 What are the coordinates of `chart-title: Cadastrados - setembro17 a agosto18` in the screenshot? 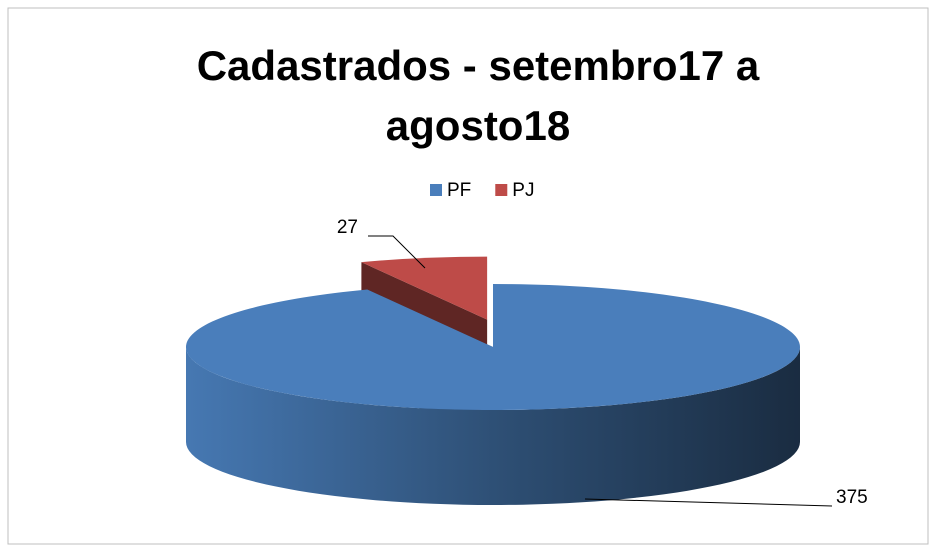 It's located at (478, 95).